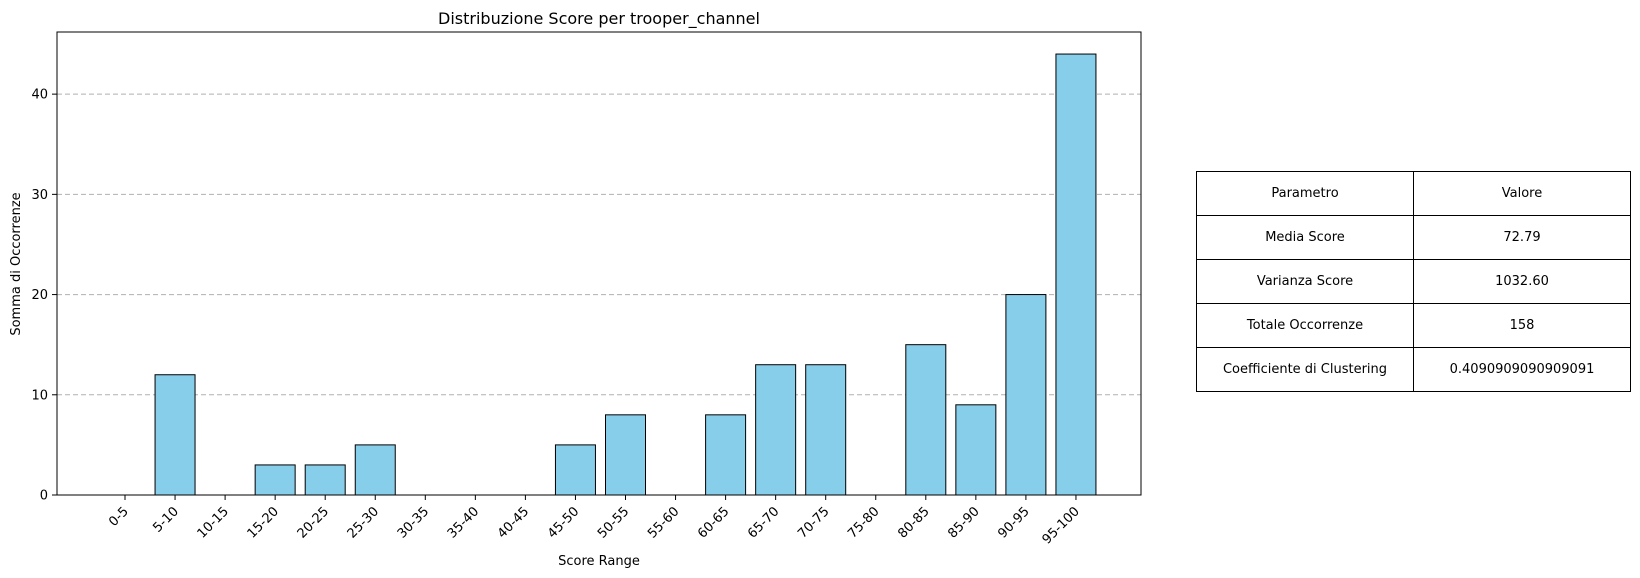 This screenshot has height=578, width=1640. What do you see at coordinates (1522, 369) in the screenshot?
I see `value-cell: 0.4090909090909091` at bounding box center [1522, 369].